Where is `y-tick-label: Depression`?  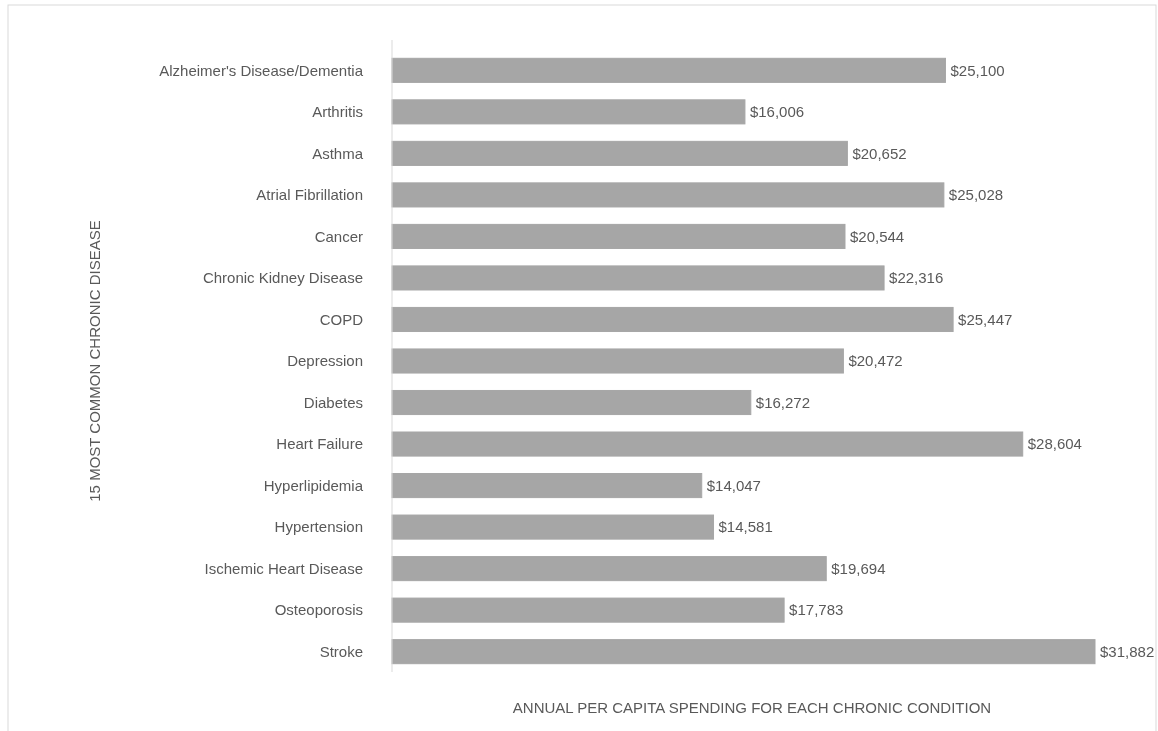 y-tick-label: Depression is located at coordinates (325, 361).